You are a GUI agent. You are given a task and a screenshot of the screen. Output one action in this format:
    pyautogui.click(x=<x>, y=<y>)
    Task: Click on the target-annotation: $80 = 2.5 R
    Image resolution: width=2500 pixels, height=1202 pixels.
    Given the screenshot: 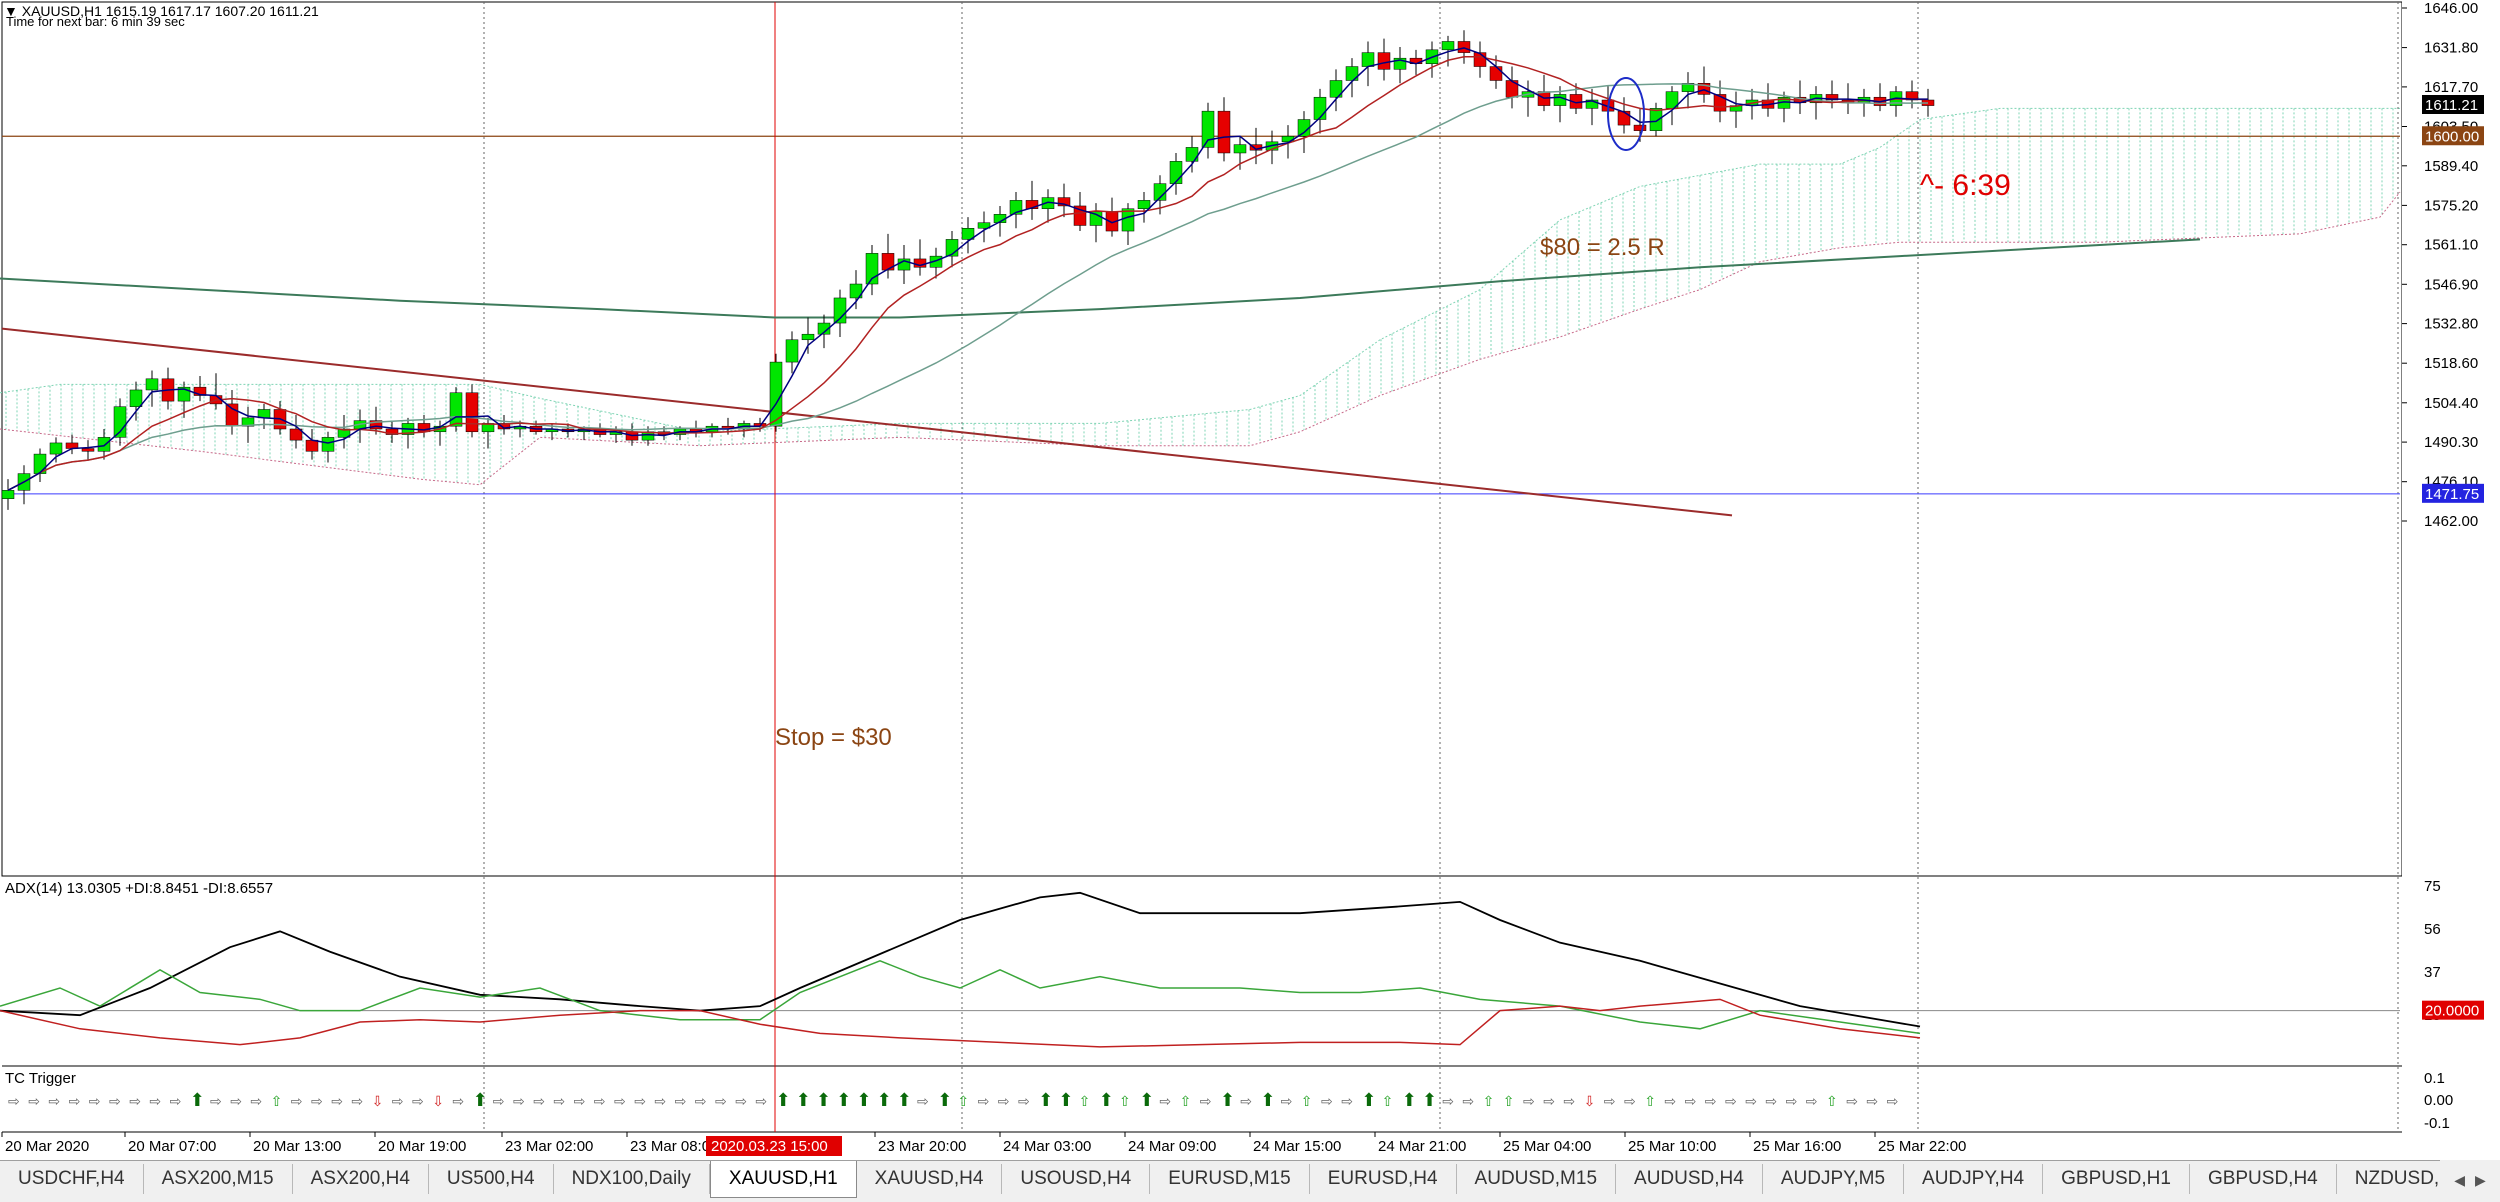 What is the action you would take?
    pyautogui.click(x=1602, y=247)
    